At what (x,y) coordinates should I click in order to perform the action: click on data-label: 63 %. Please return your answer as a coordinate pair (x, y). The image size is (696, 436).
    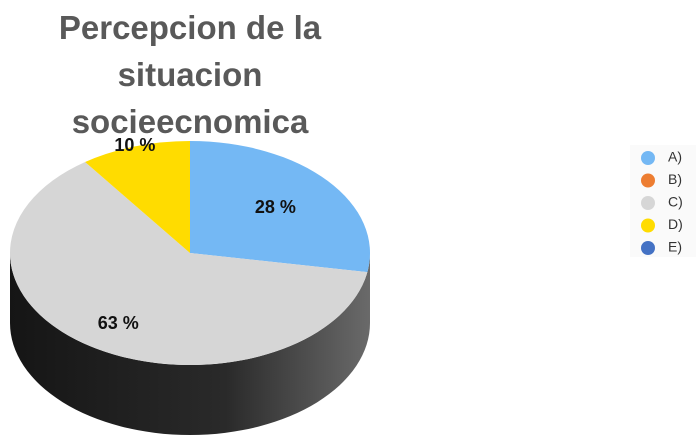
    Looking at the image, I should click on (118, 323).